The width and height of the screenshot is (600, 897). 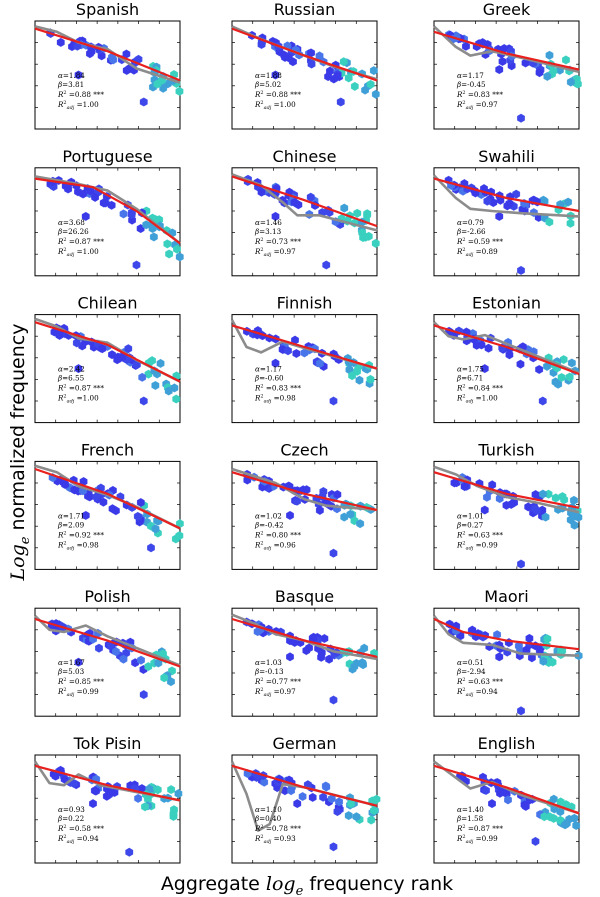 I want to click on alpha-value: α=1.88, so click(x=268, y=75).